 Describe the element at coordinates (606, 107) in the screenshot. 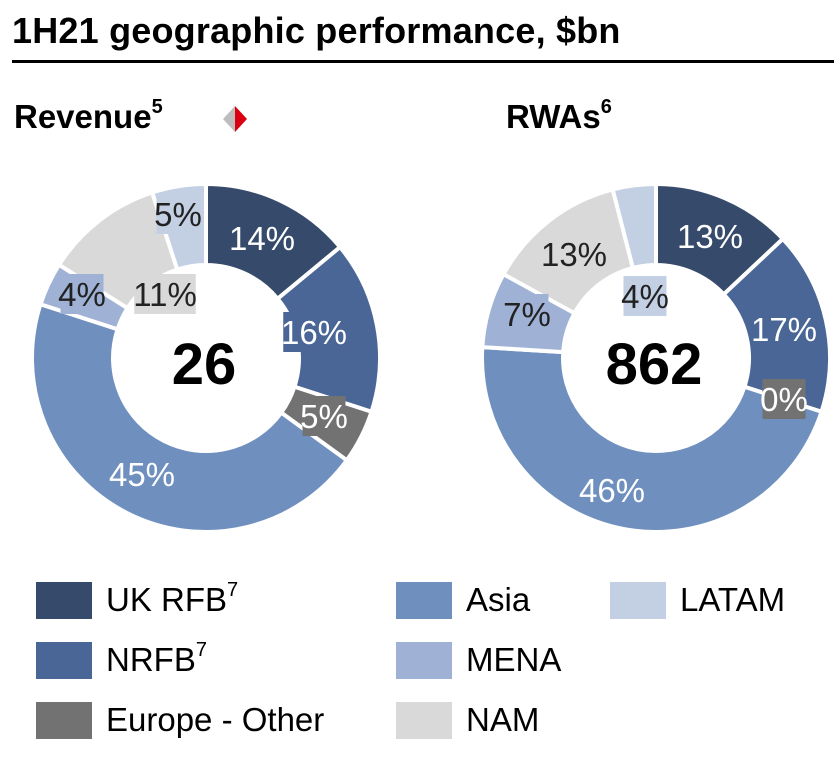

I see `rwas-title-footnote: 6` at that location.